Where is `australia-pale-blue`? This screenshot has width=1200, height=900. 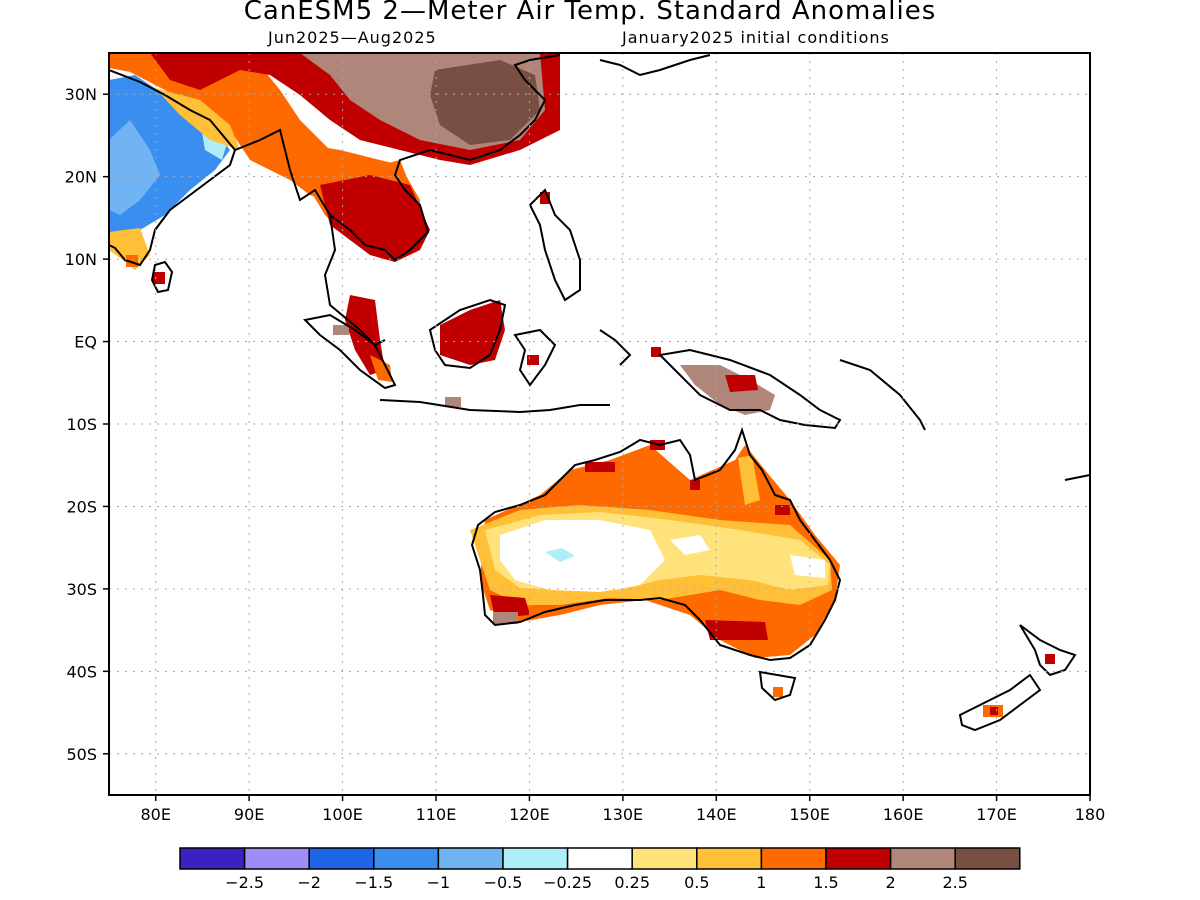 australia-pale-blue is located at coordinates (560, 555).